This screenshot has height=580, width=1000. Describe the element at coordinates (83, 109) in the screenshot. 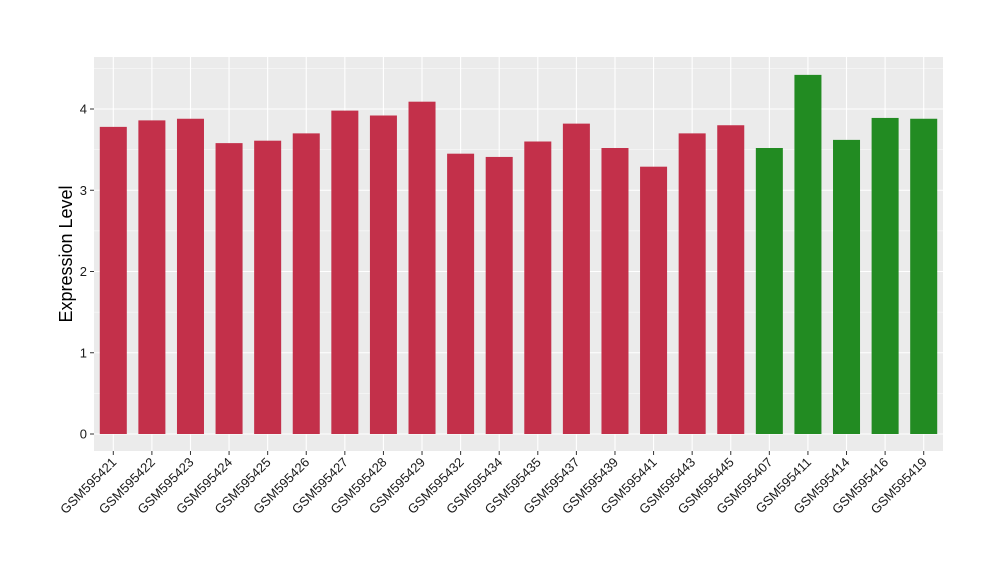

I see `y-tick-label: 4` at that location.